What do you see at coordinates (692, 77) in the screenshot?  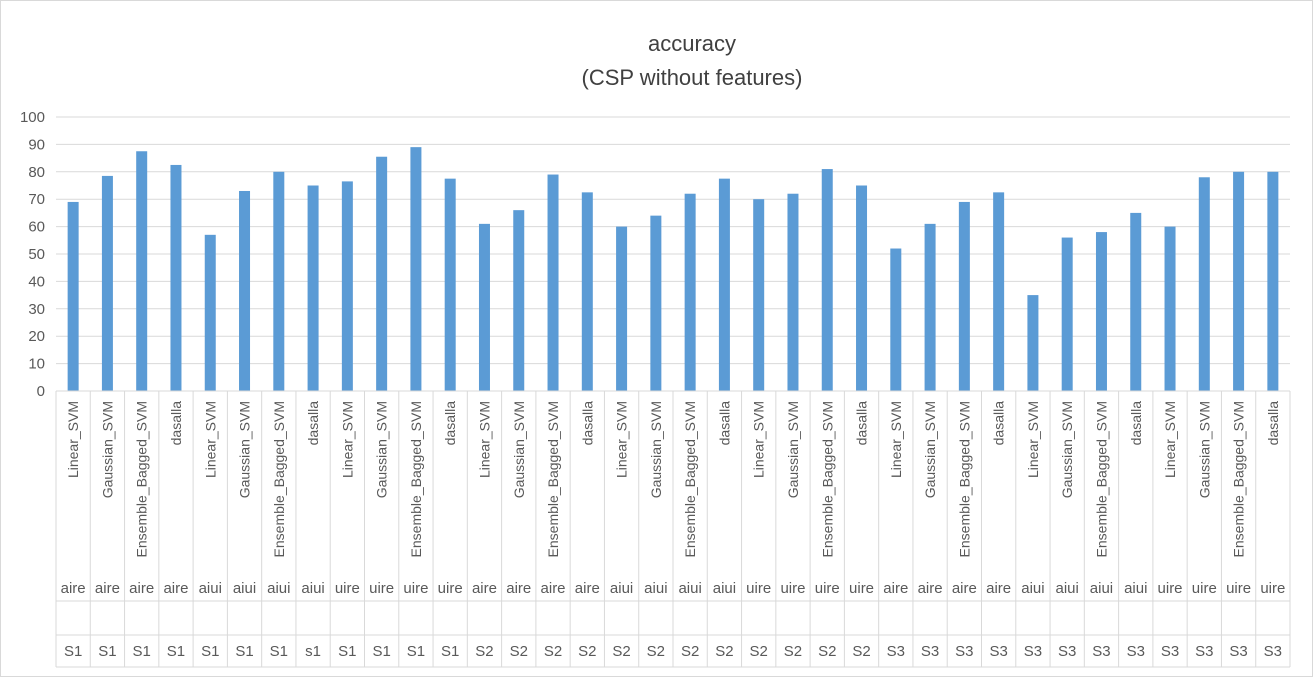 I see `chart-subtitle: (CSP without features)` at bounding box center [692, 77].